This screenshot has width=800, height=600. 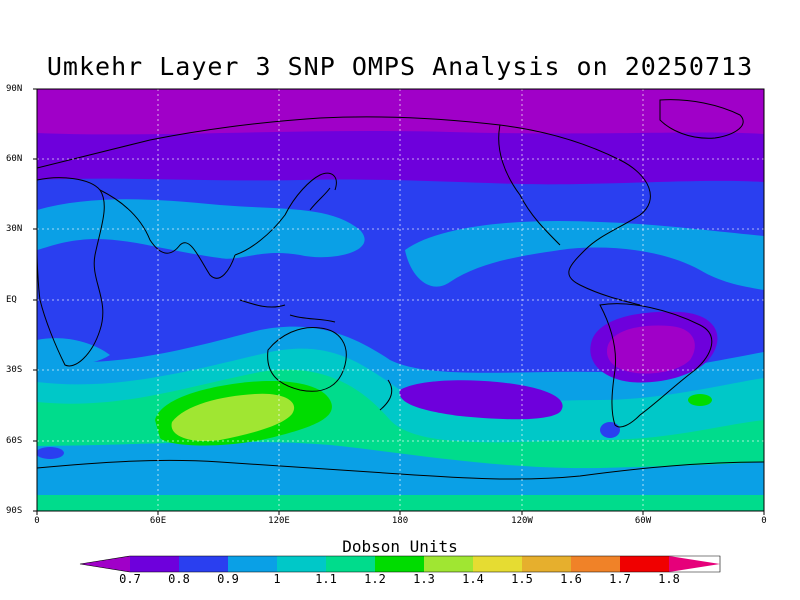 What do you see at coordinates (201, 229) in the screenshot?
I see `band-1.0-nh-west` at bounding box center [201, 229].